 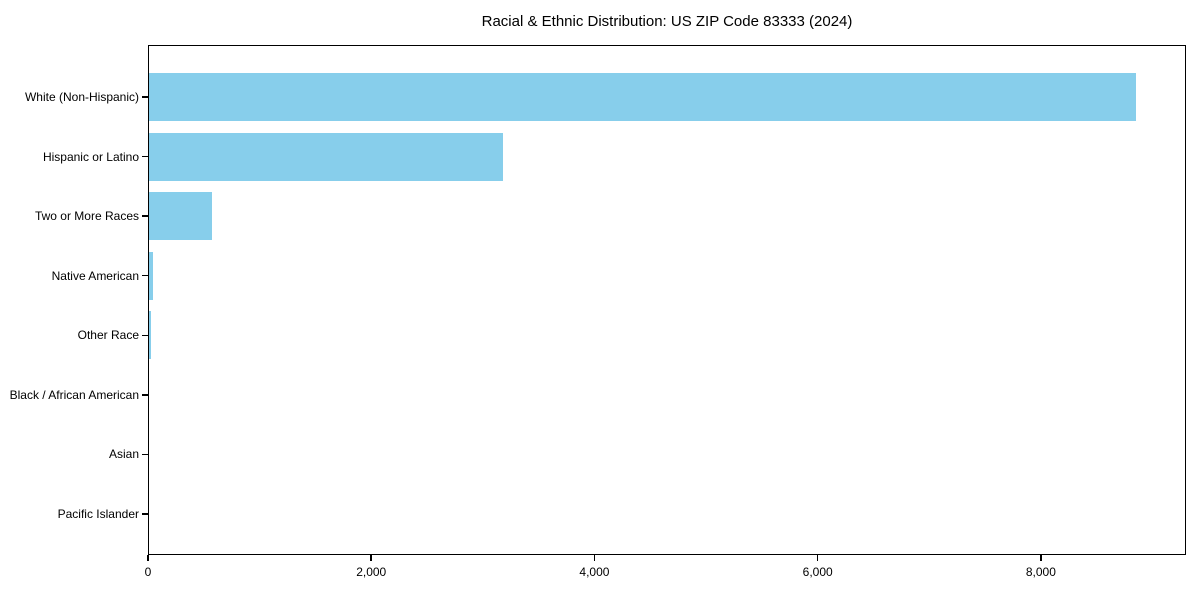 What do you see at coordinates (642, 97) in the screenshot?
I see `bar-white-non-hispanic` at bounding box center [642, 97].